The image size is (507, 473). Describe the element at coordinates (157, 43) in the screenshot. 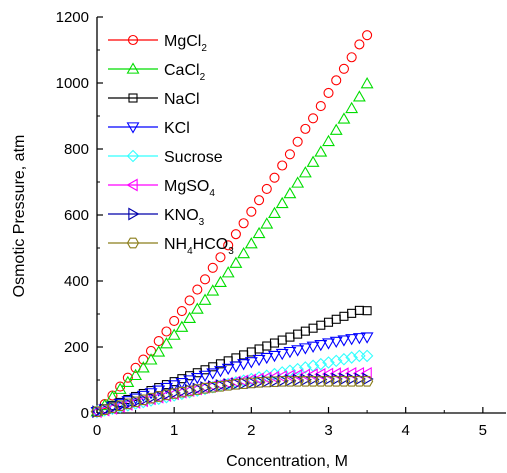

I see `legend-item: MgCl2` at that location.